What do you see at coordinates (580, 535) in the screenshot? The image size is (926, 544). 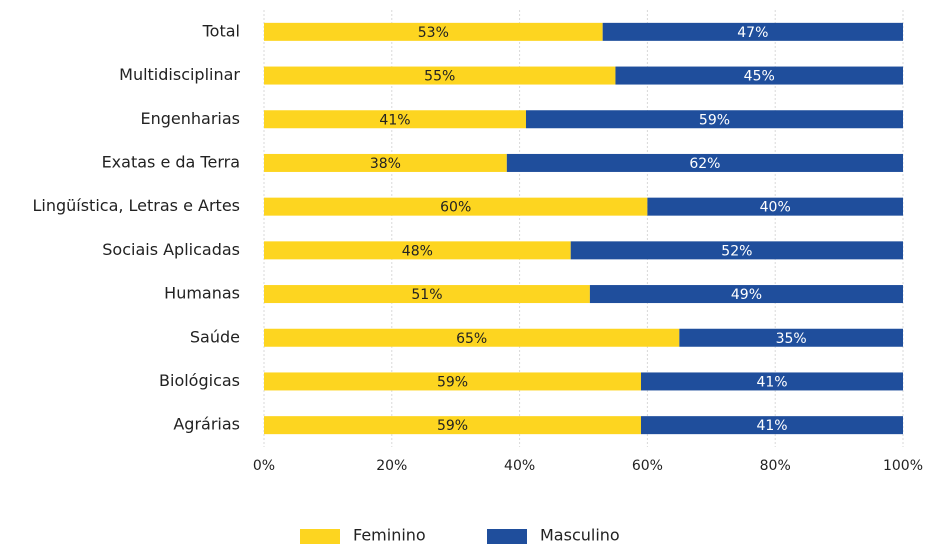 I see `legend-label: Masculino` at bounding box center [580, 535].